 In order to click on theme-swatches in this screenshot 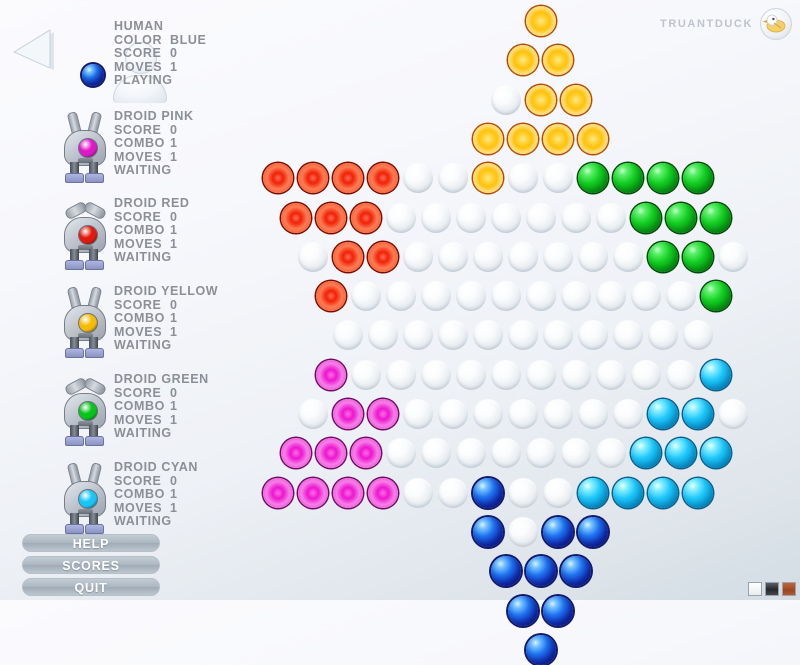, I will do `click(772, 589)`.